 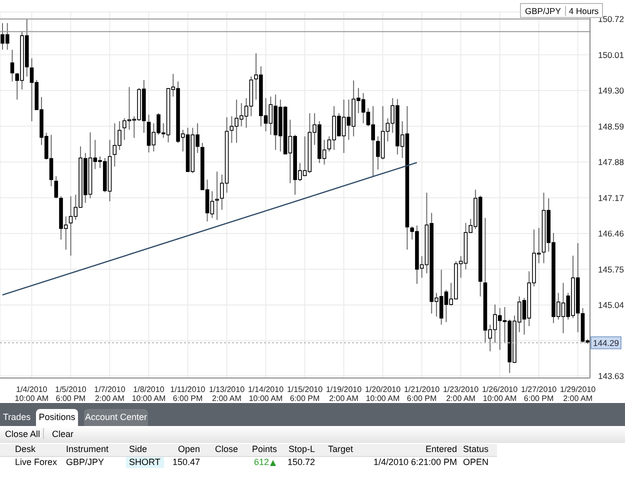 I want to click on x-tick-label: 1/8/2010 10:00 AM, so click(x=149, y=394).